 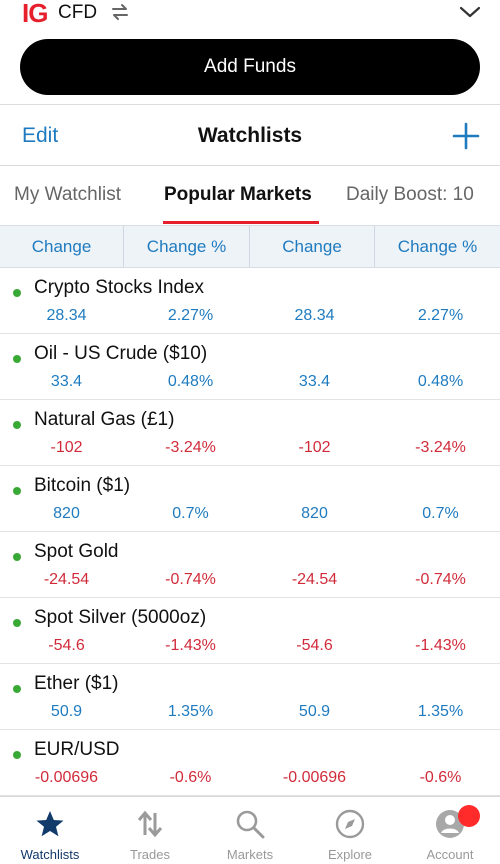 I want to click on star-icon, so click(x=50, y=824).